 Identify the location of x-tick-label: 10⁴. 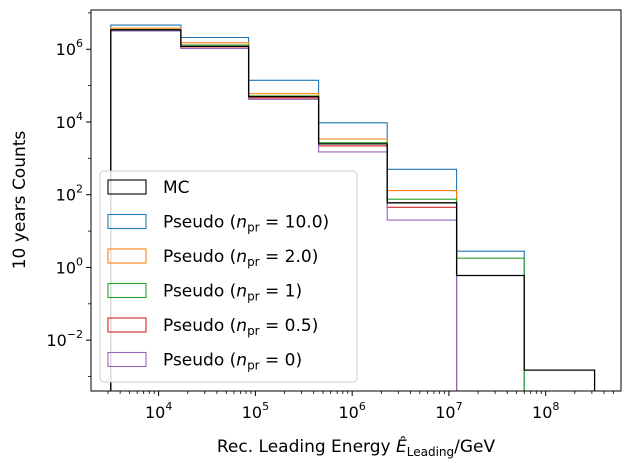
(158, 411).